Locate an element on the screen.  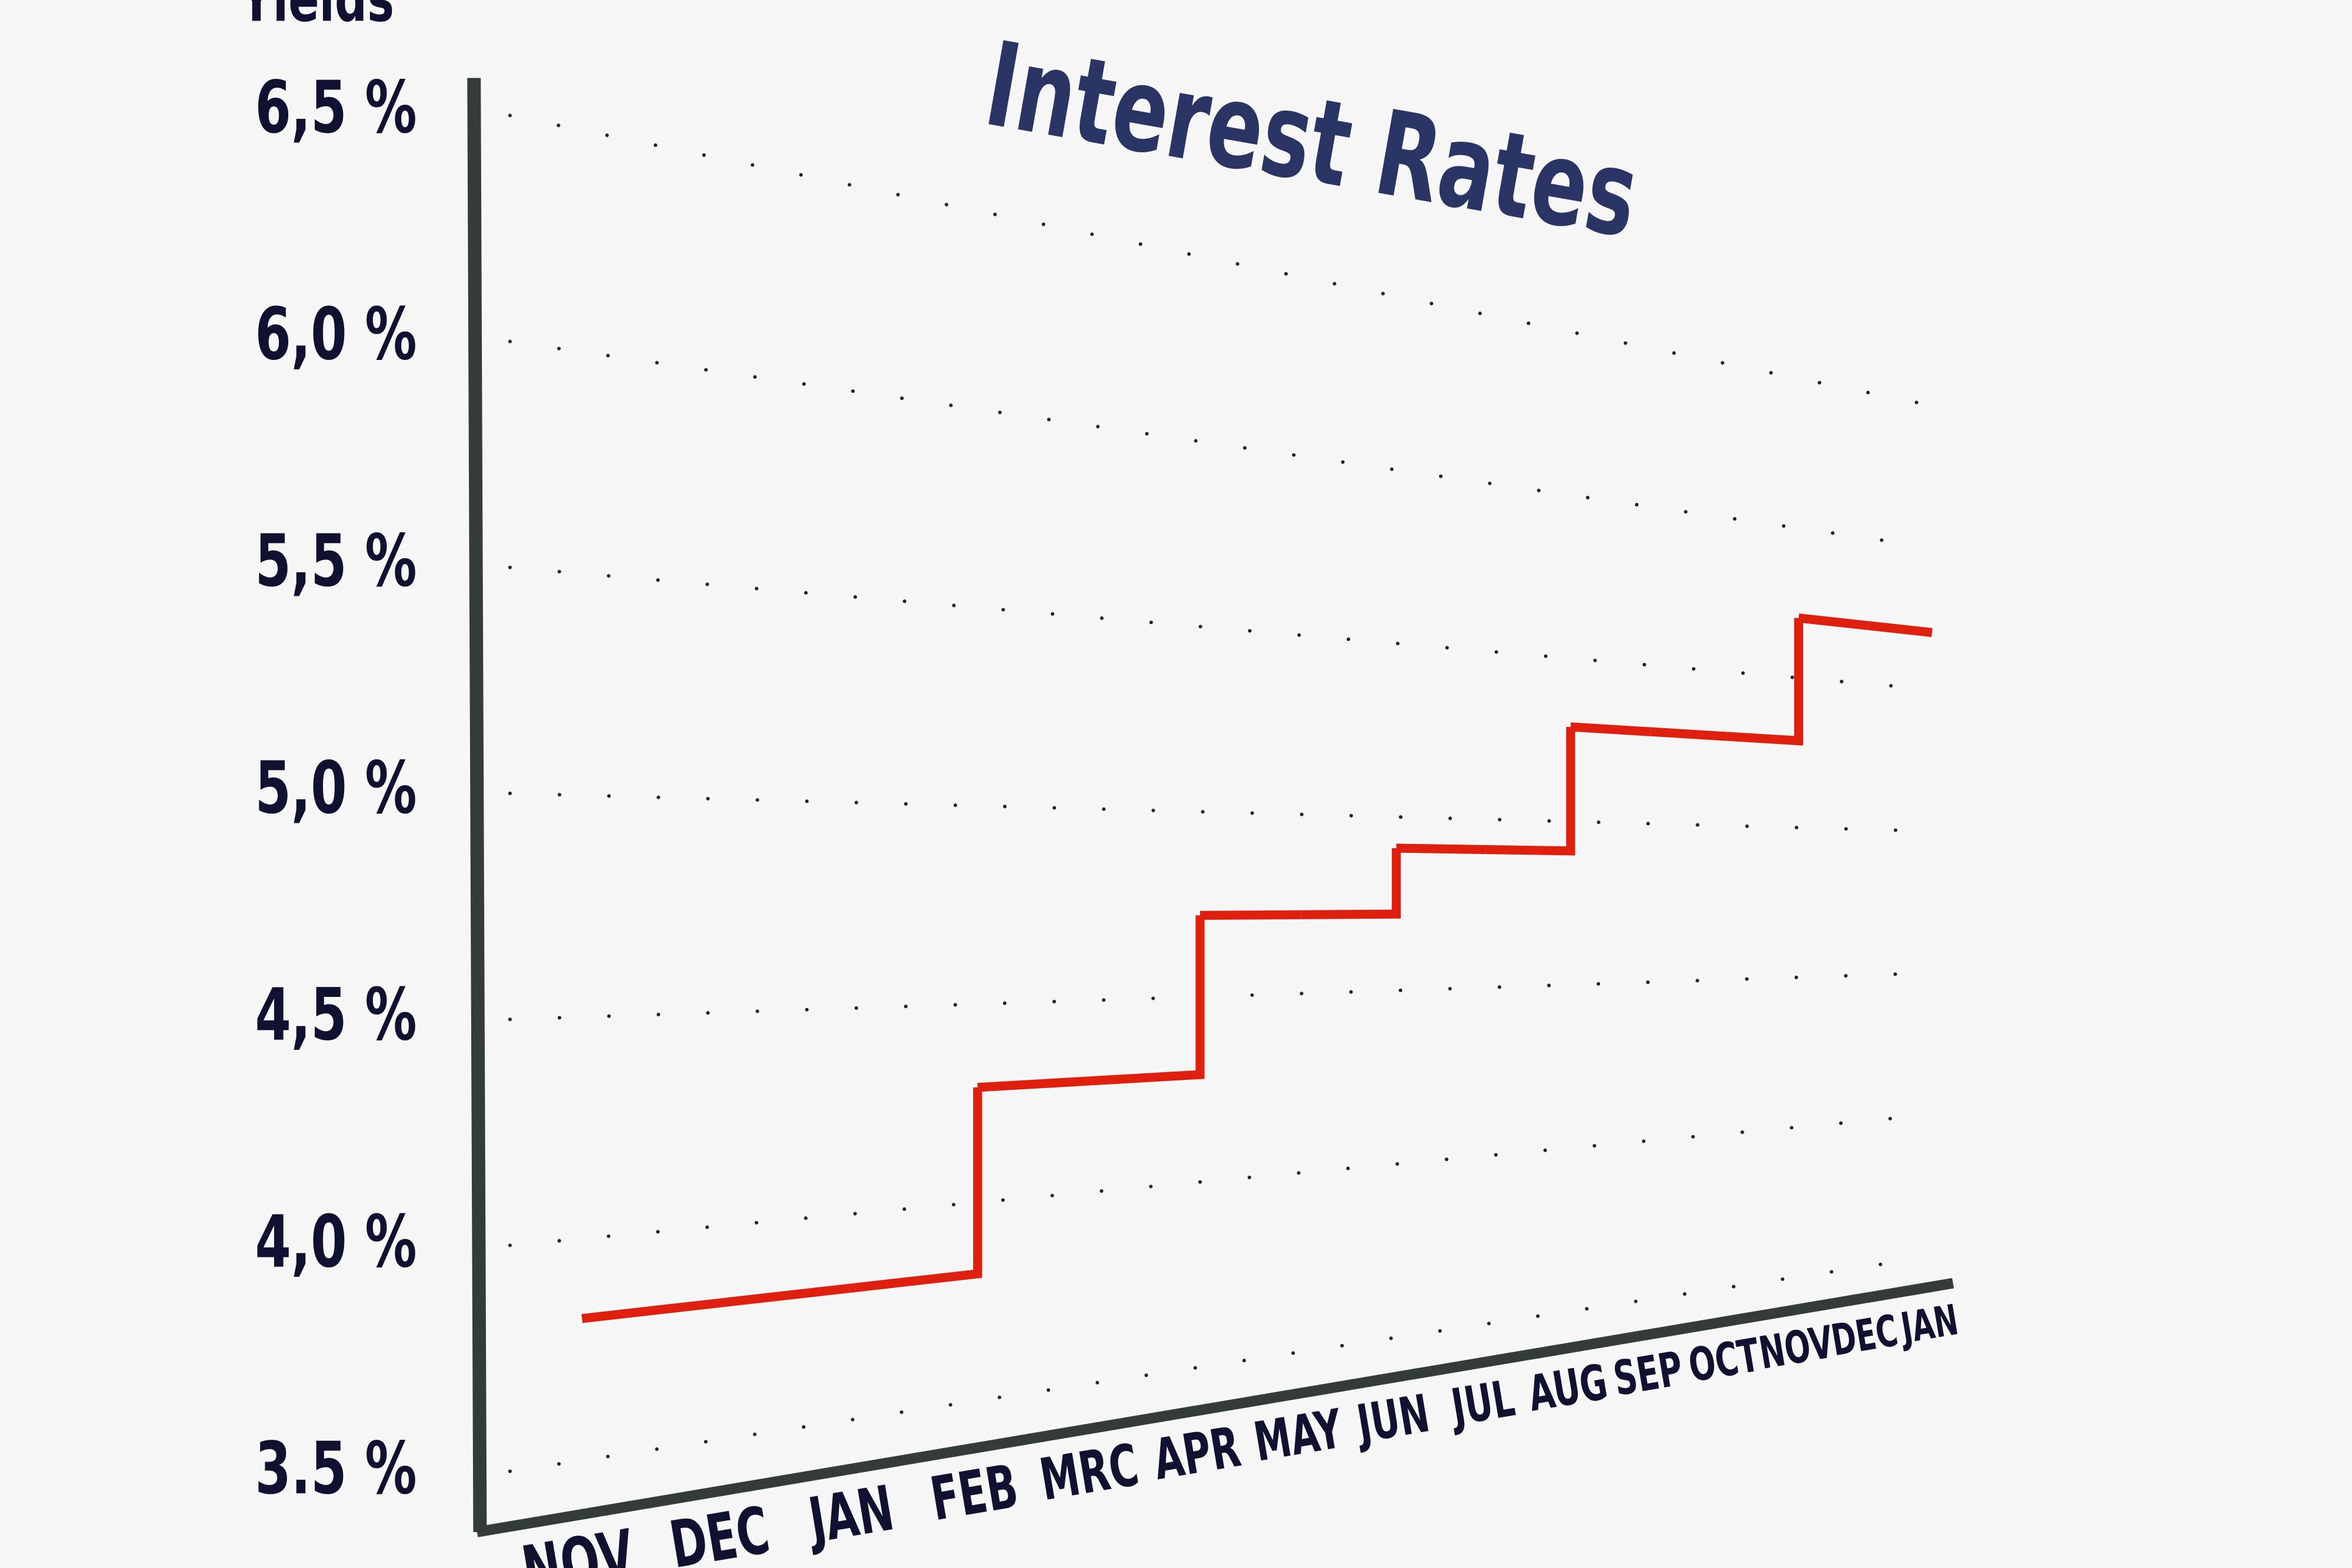
x-tick-label: OCT is located at coordinates (1725, 1360).